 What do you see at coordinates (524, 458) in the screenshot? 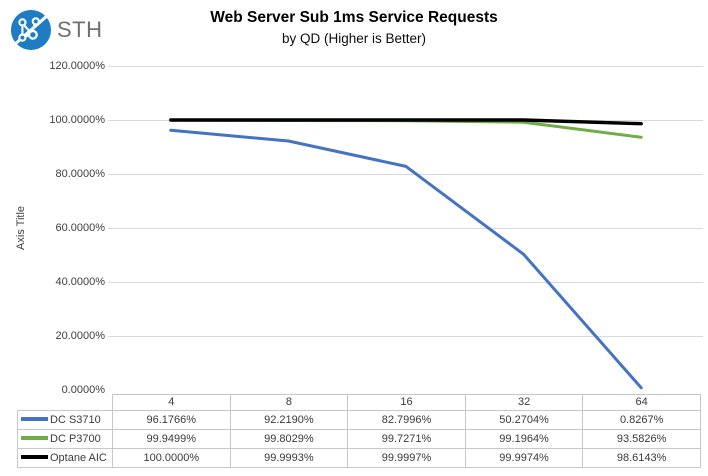
I see `table-value-cell: 99.9974%` at bounding box center [524, 458].